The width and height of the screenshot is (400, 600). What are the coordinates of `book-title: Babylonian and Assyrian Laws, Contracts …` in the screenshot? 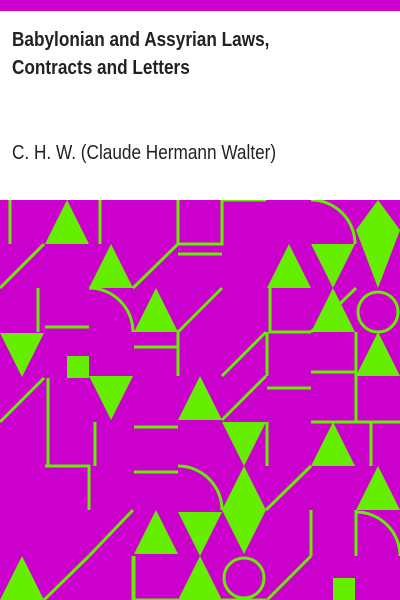 It's located at (197, 54).